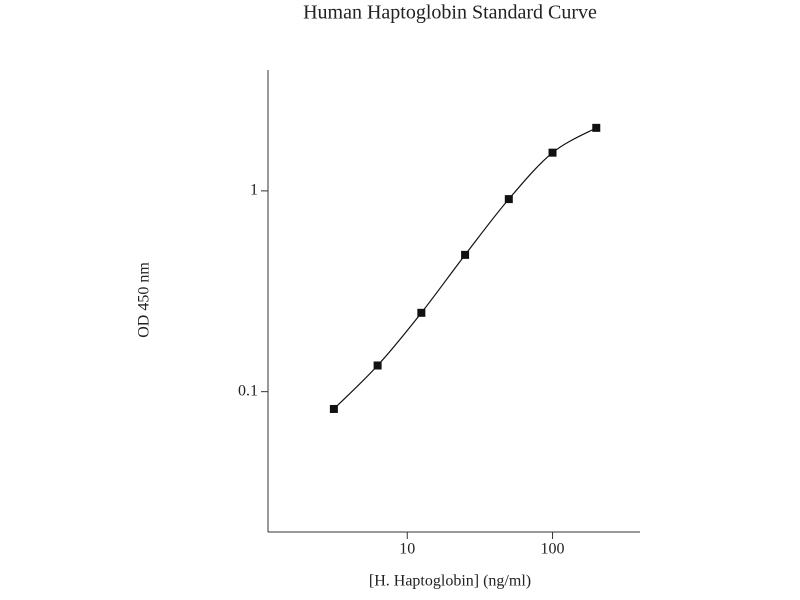 The image size is (800, 600). What do you see at coordinates (450, 581) in the screenshot?
I see `x-axis-label: [H. Haptoglobin] (ng/ml)` at bounding box center [450, 581].